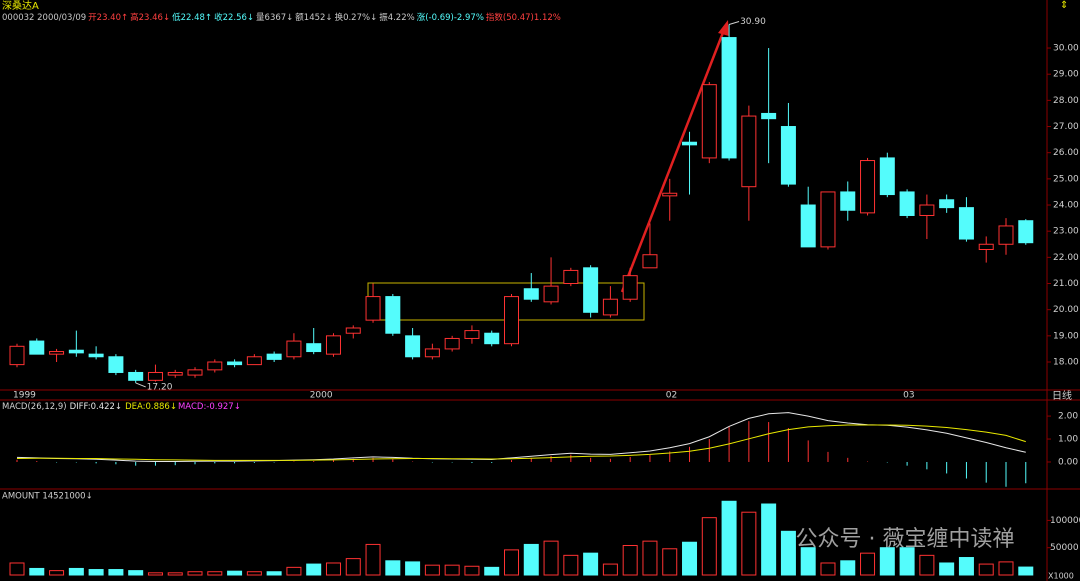 Image resolution: width=1080 pixels, height=581 pixels. I want to click on info-item: 收22.56↓, so click(234, 17).